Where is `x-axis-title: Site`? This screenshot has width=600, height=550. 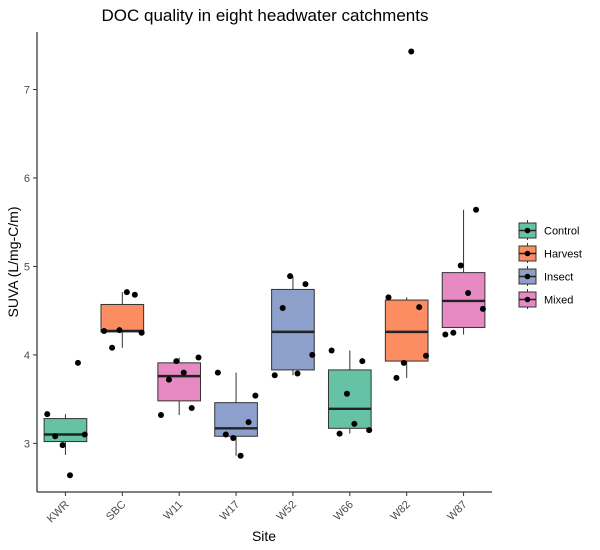
x-axis-title: Site is located at coordinates (264, 536).